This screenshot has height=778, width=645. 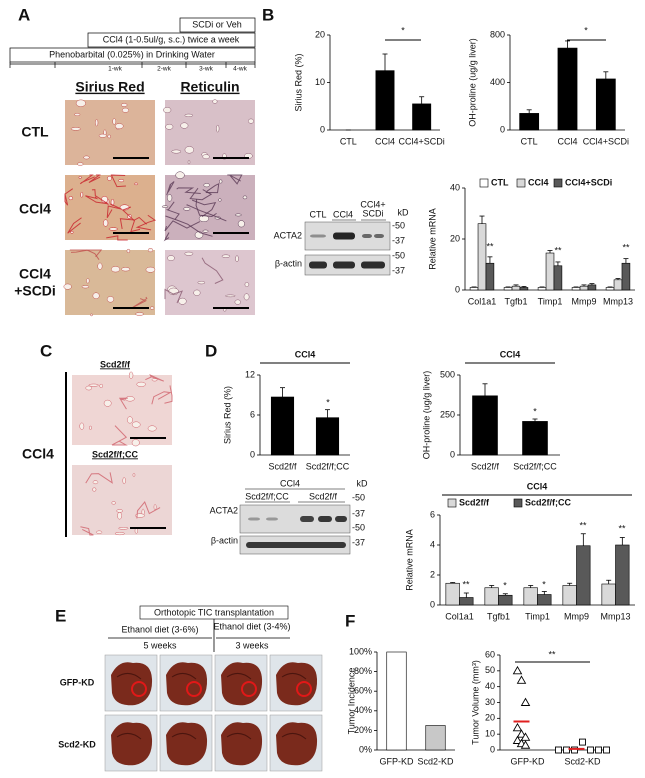 I want to click on x-tick-label: CCl4+SCDi, so click(x=422, y=141).